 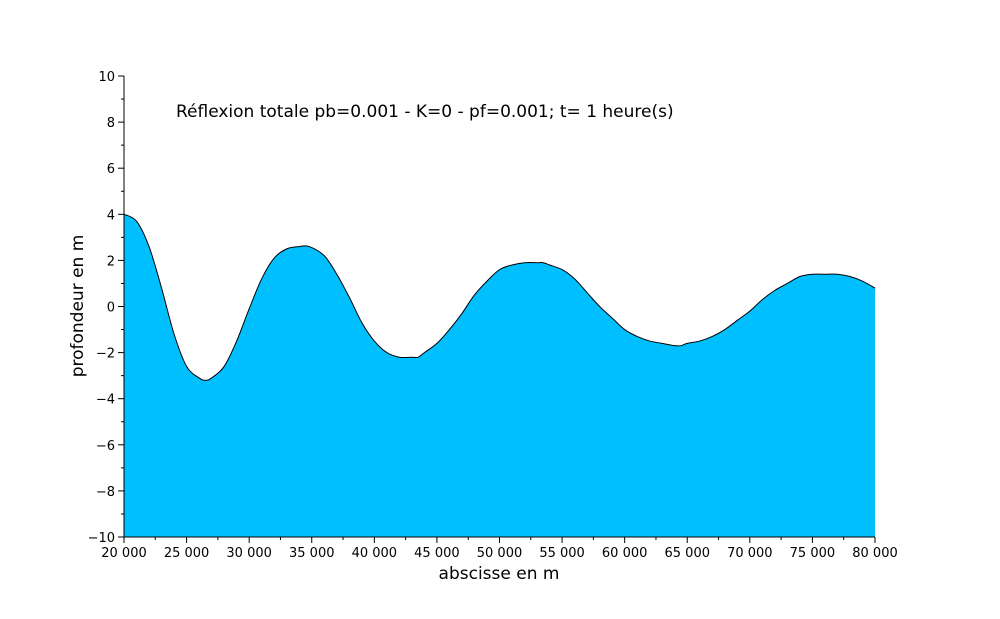 I want to click on y-tick-label: −10, so click(x=101, y=538).